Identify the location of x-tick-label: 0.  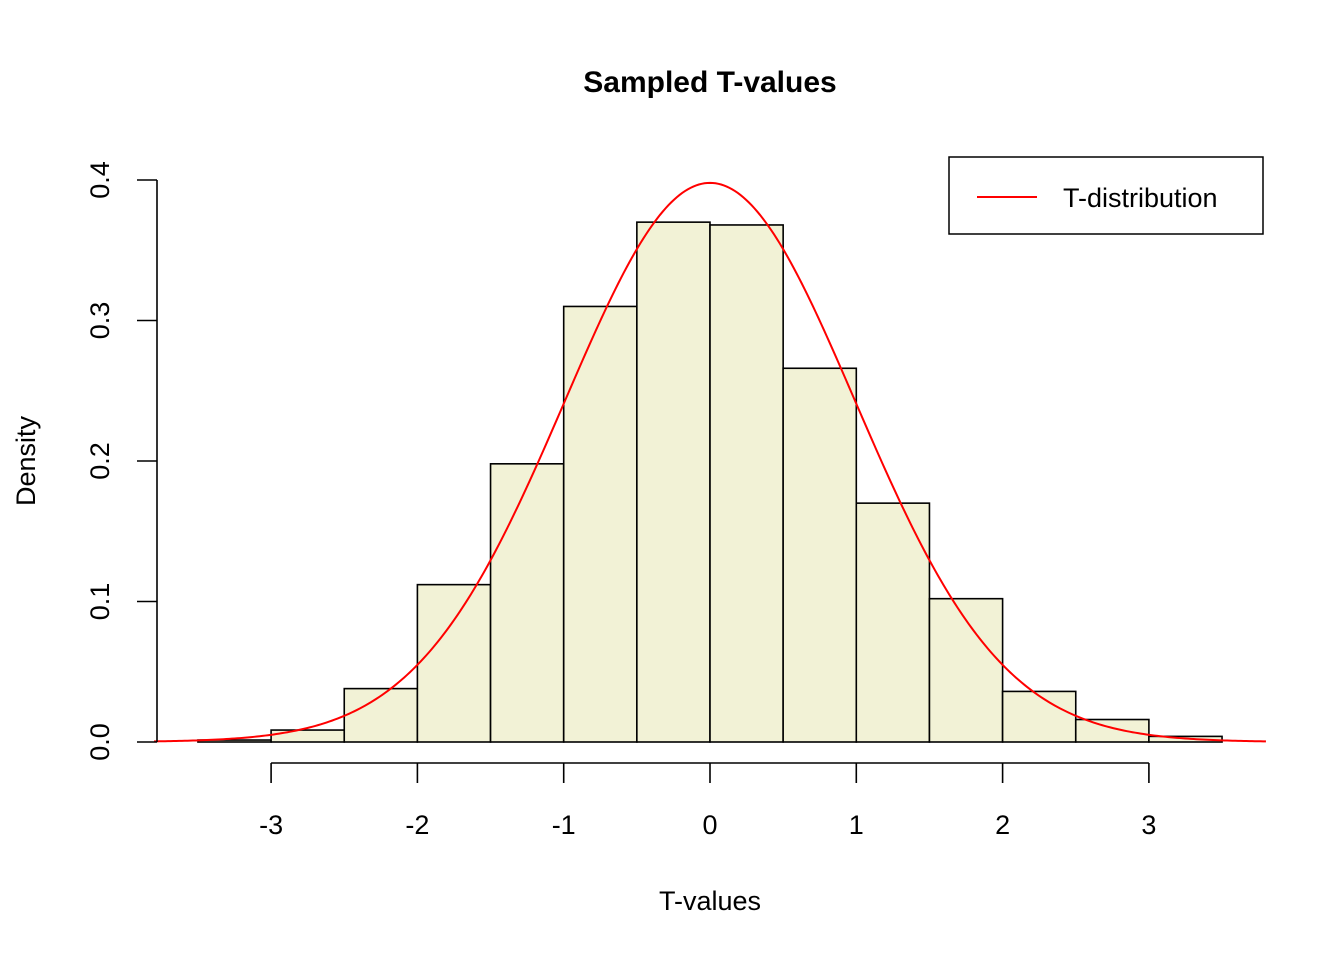
(709, 825).